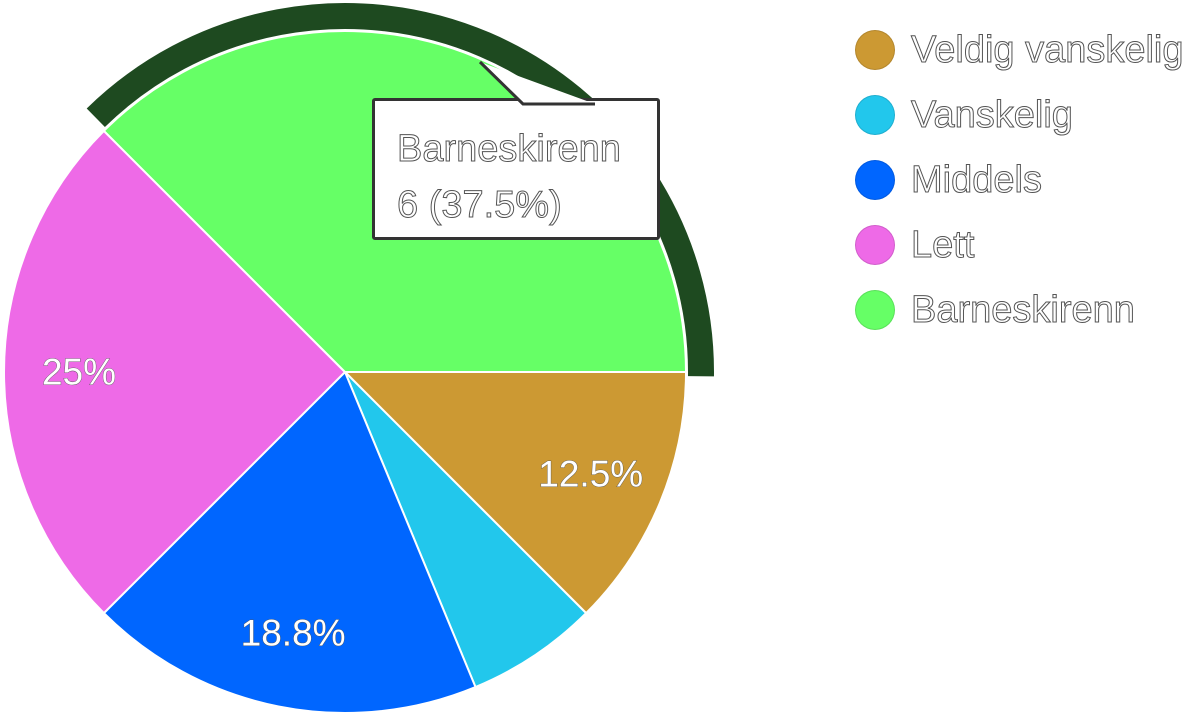 This screenshot has height=717, width=1200. What do you see at coordinates (1048, 49) in the screenshot?
I see `legend-label: Veldig vanskelig` at bounding box center [1048, 49].